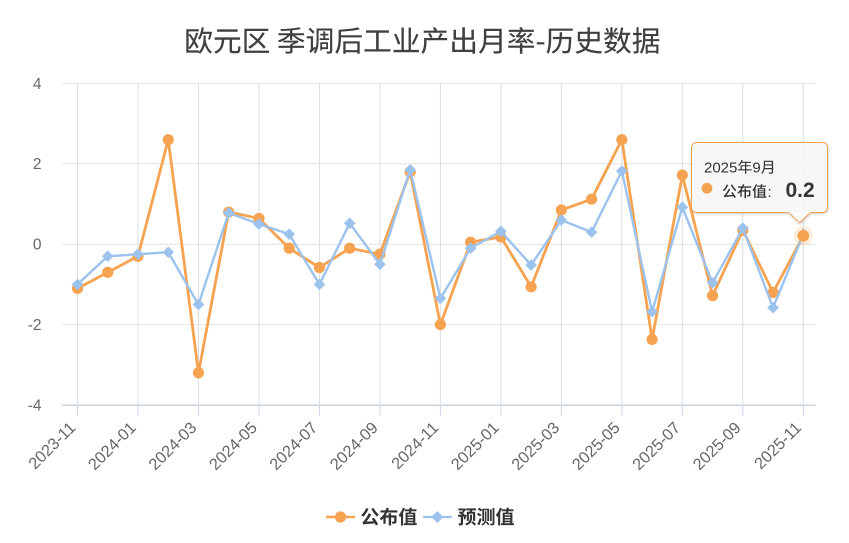 The height and width of the screenshot is (543, 849). I want to click on svg-text: 2, so click(37, 164).